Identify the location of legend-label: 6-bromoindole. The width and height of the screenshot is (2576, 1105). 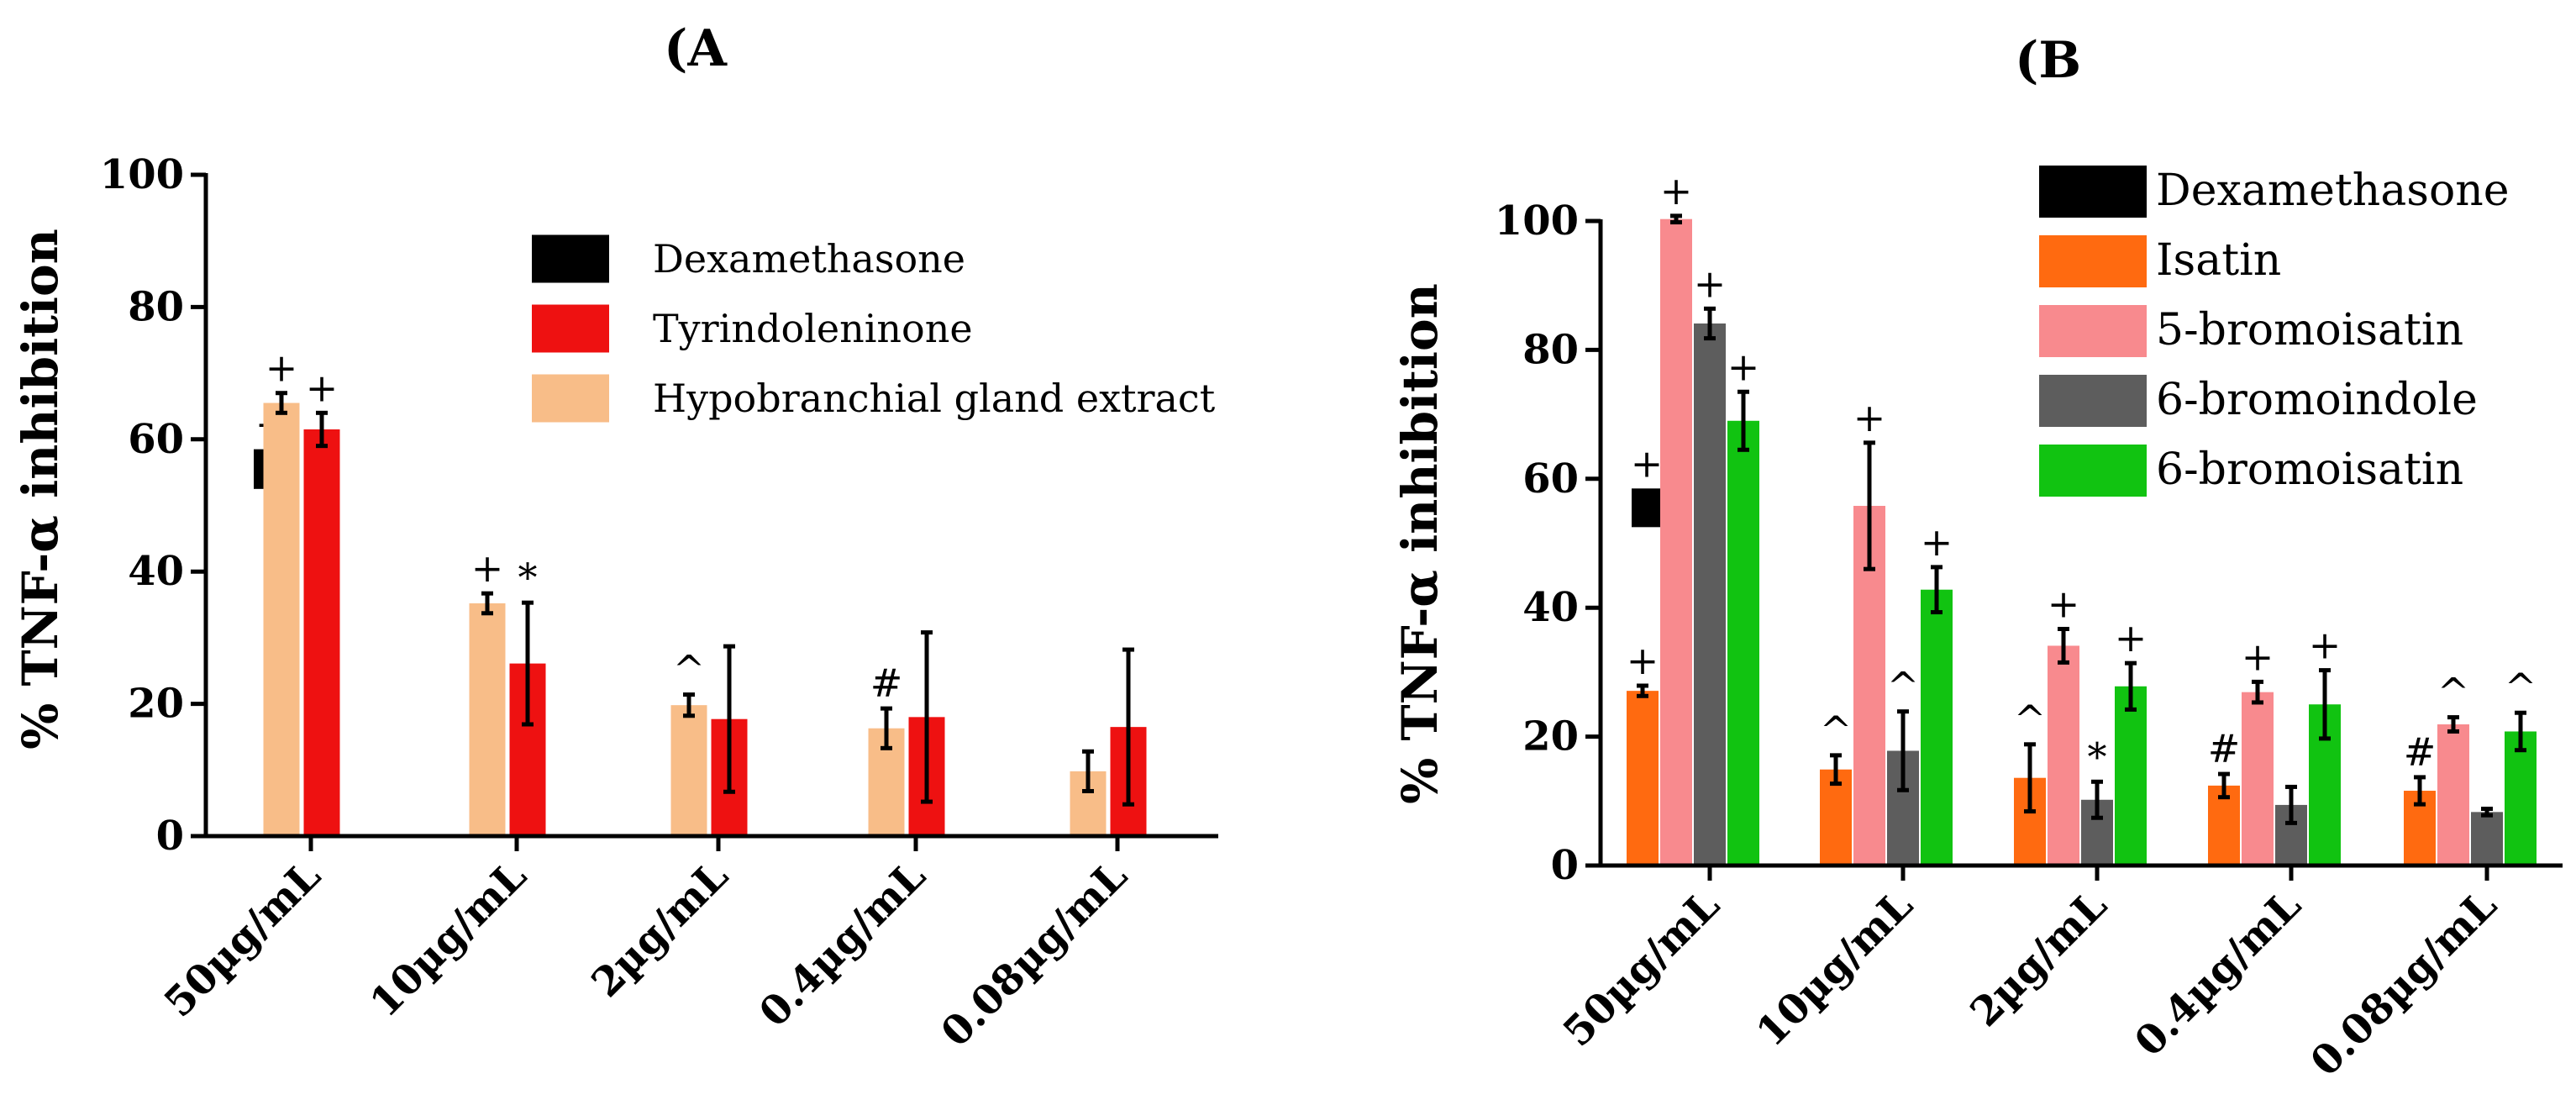
(2317, 400).